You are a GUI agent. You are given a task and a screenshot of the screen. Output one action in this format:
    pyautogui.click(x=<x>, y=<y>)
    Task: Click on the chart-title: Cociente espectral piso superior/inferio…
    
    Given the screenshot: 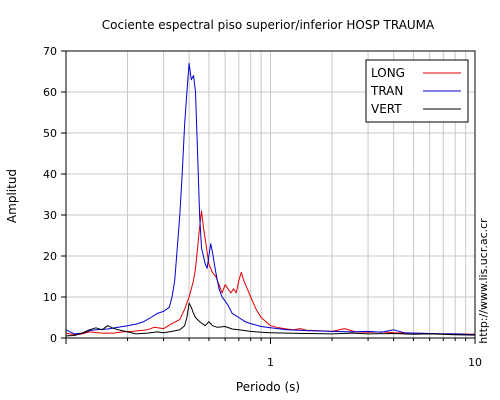 What is the action you would take?
    pyautogui.click(x=268, y=25)
    